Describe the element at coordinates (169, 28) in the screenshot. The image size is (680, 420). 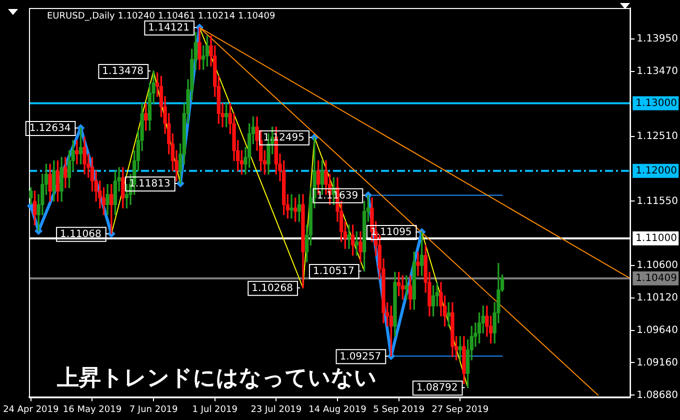
I see `data-label: 1.14121` at that location.